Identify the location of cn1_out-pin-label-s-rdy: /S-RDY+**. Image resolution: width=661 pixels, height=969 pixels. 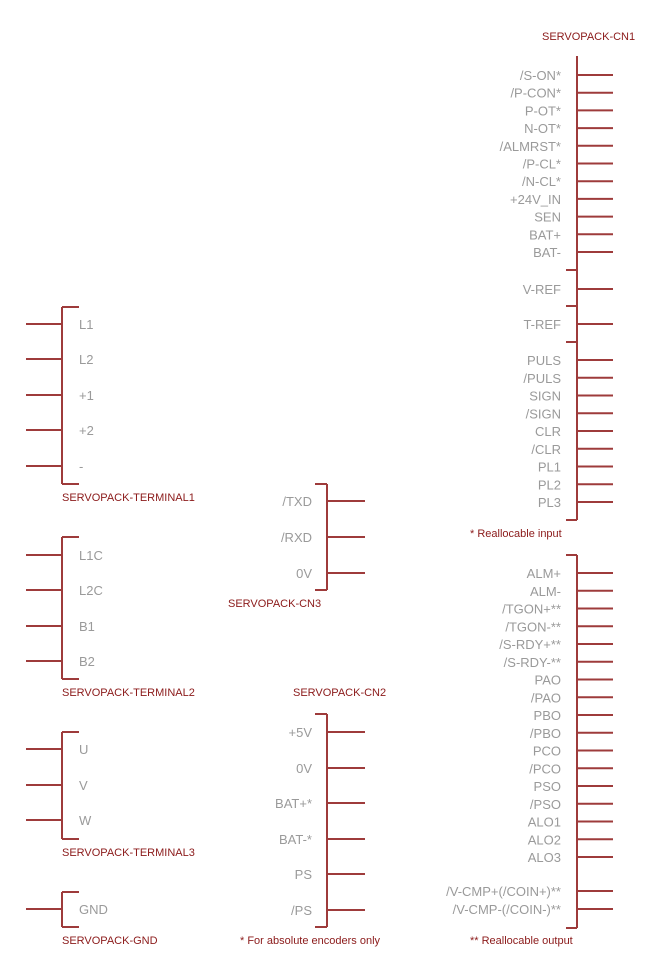
(530, 644).